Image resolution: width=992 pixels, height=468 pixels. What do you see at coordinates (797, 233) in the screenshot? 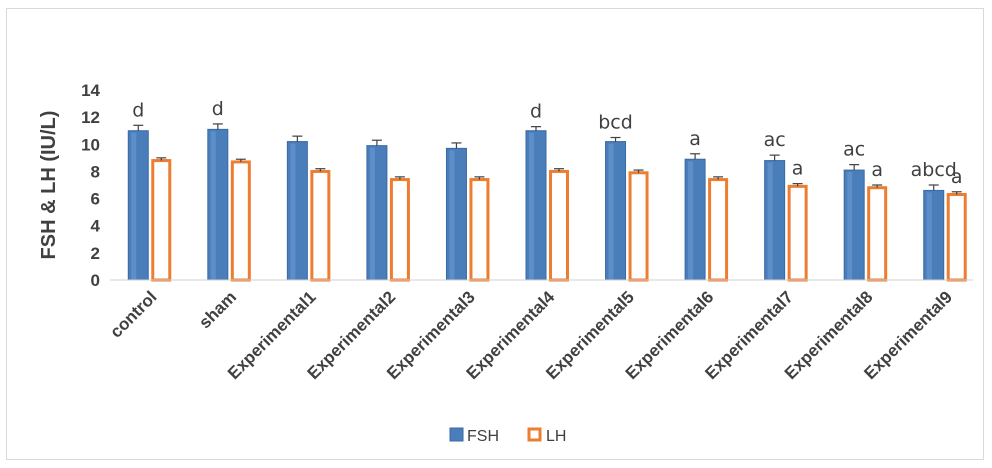
I see `lh-bar-Experimental7` at bounding box center [797, 233].